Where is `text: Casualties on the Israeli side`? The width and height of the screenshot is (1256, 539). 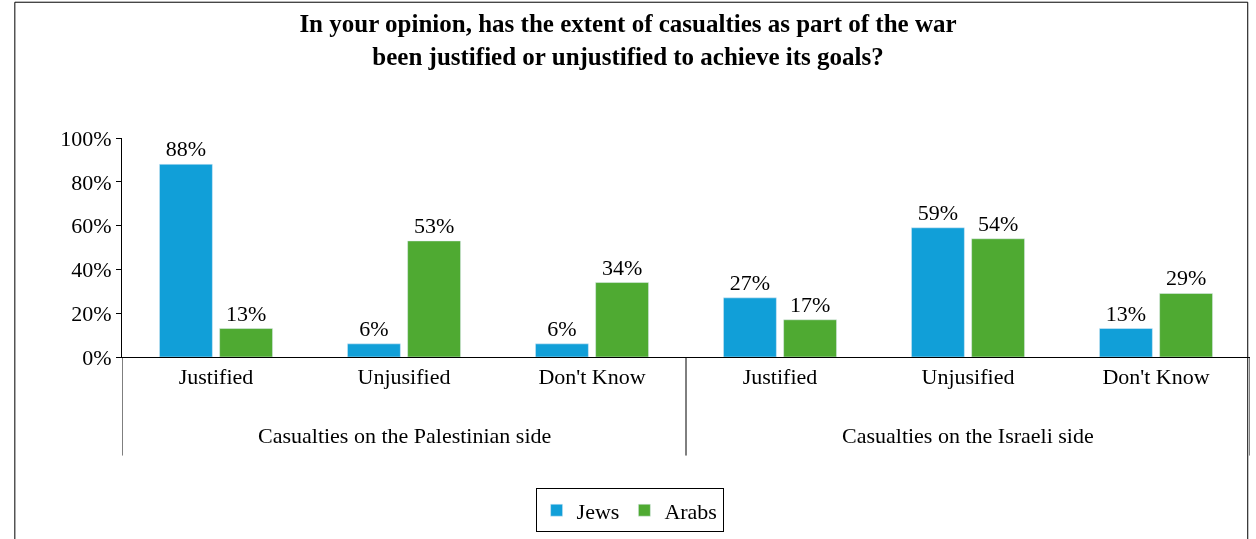 text: Casualties on the Israeli side is located at coordinates (968, 435).